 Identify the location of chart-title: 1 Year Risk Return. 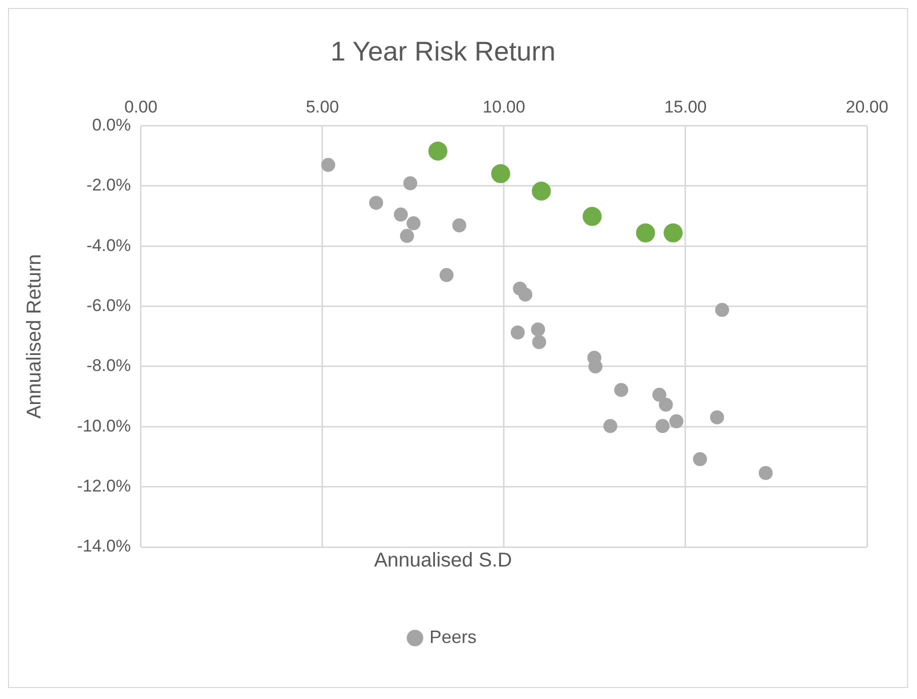
(443, 51).